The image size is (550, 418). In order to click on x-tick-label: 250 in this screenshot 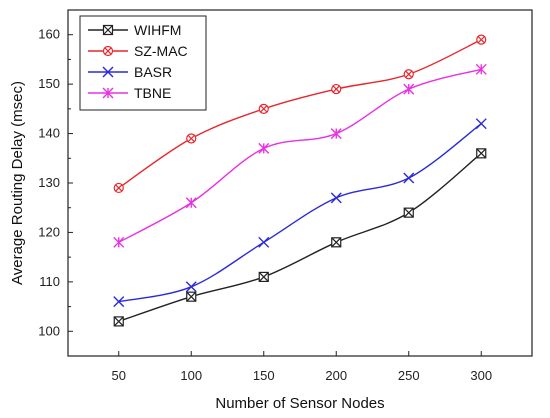, I will do `click(409, 375)`.